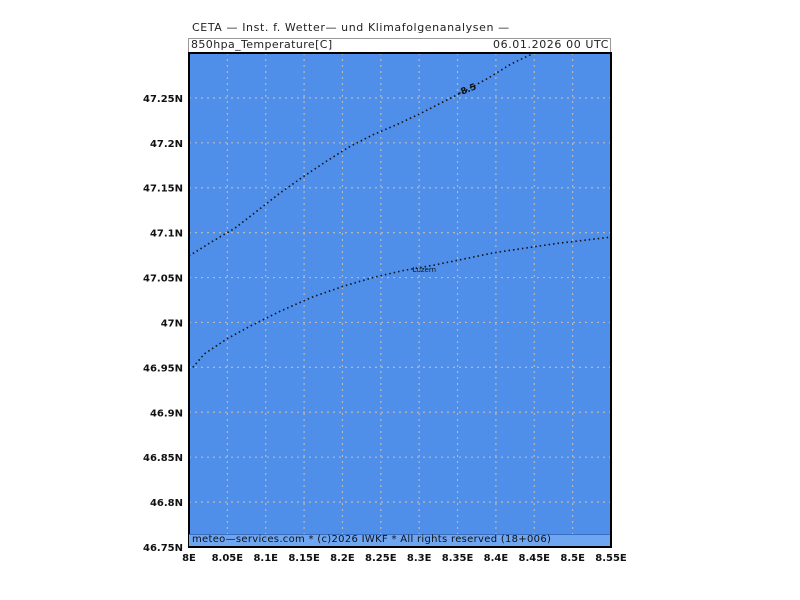  I want to click on lon-tick-label: 8.1E, so click(265, 558).